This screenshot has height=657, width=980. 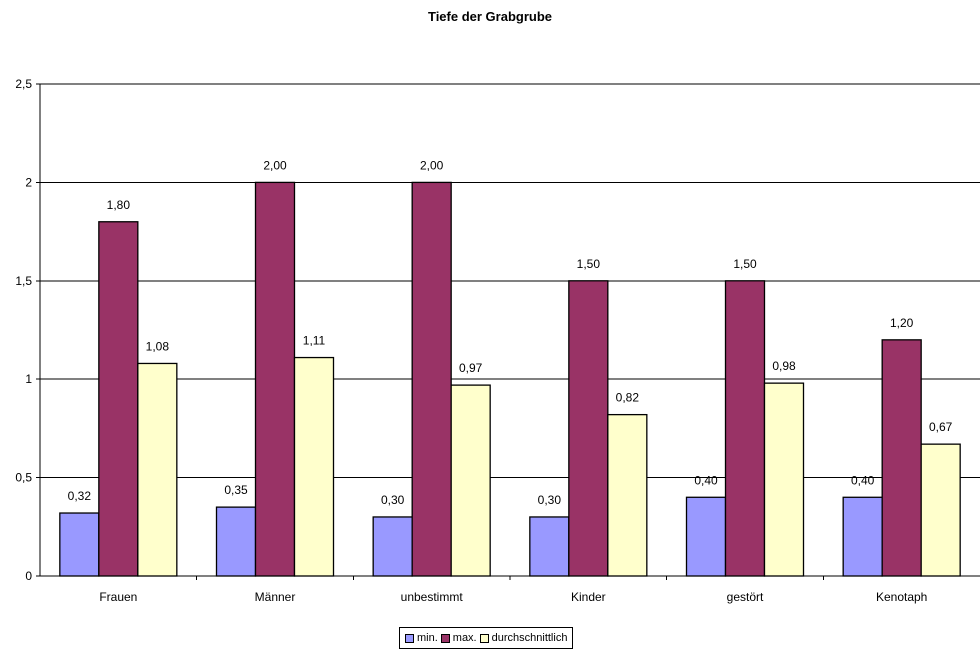 What do you see at coordinates (432, 597) in the screenshot?
I see `x-tick-label: unbestimmt` at bounding box center [432, 597].